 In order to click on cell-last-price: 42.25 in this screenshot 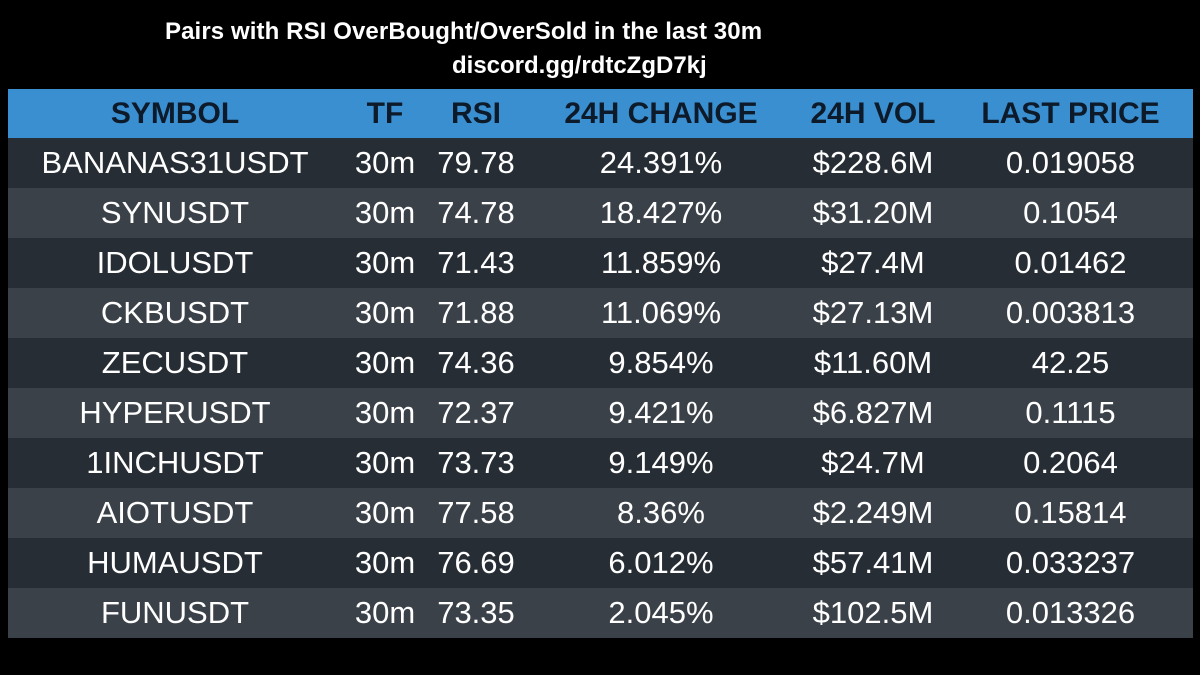, I will do `click(1070, 362)`.